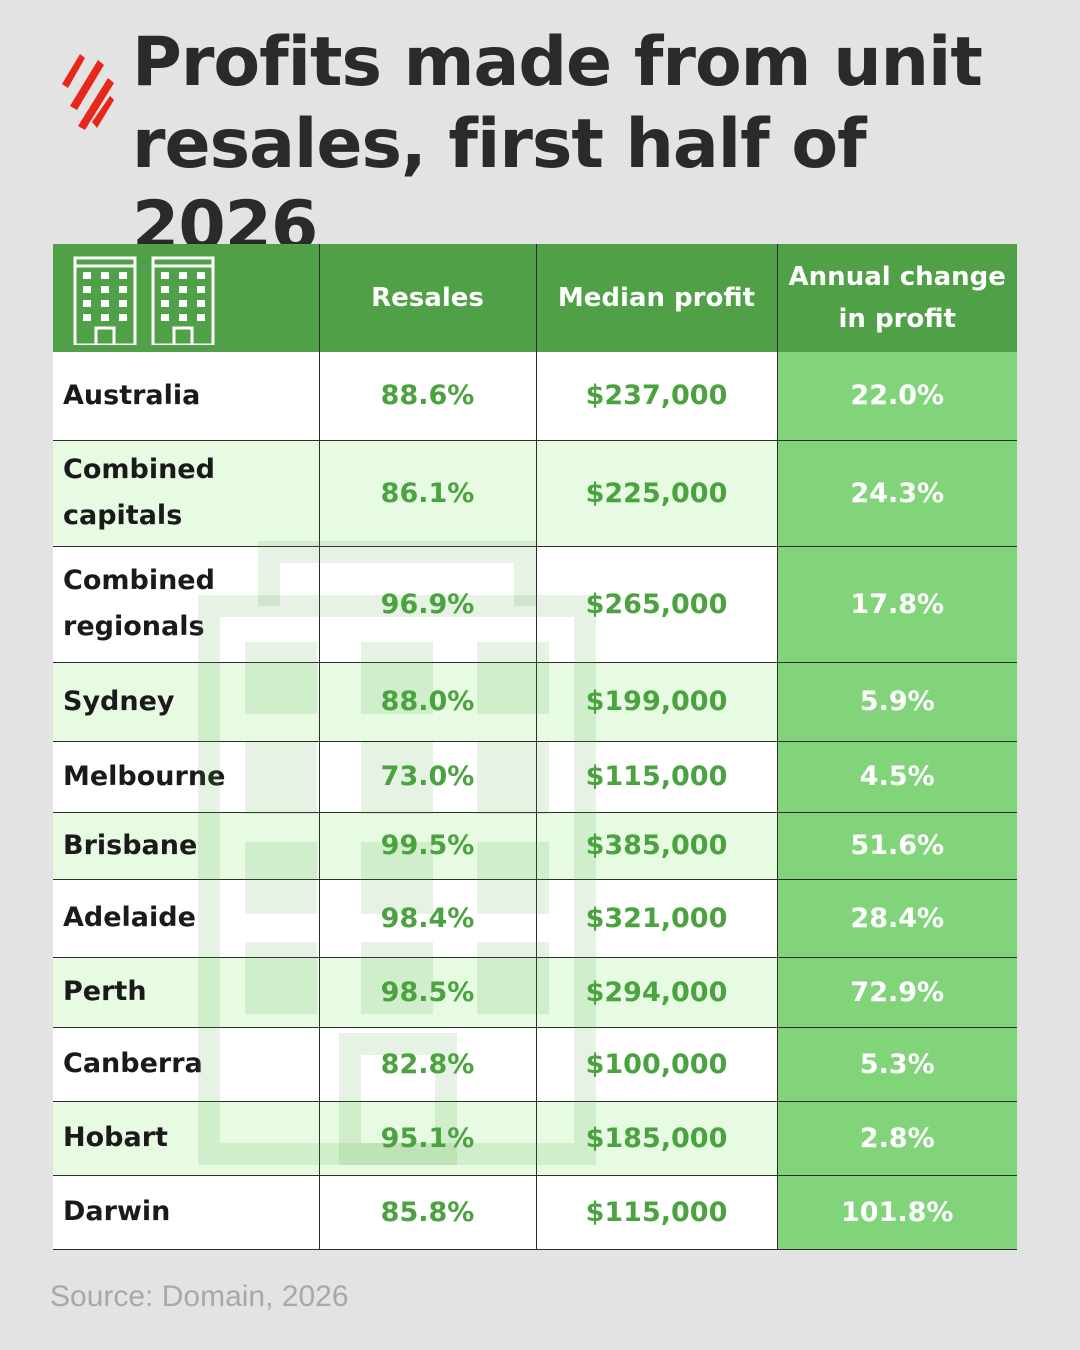 Image resolution: width=1080 pixels, height=1350 pixels. I want to click on median-profit-cell: $225,000, so click(657, 493).